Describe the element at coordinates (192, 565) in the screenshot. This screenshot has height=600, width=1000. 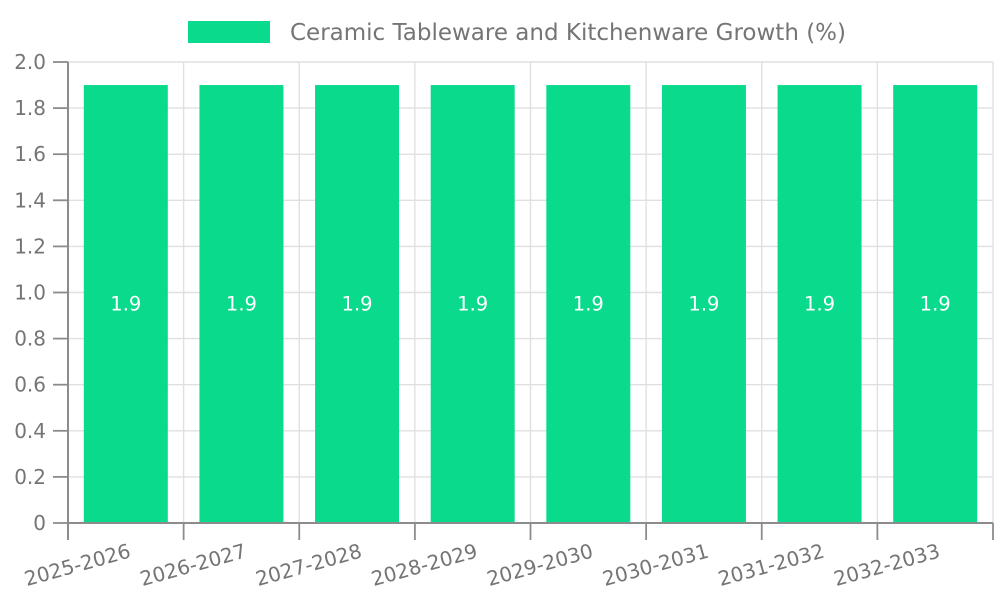
I see `x-tick-label: 2026-2027` at that location.